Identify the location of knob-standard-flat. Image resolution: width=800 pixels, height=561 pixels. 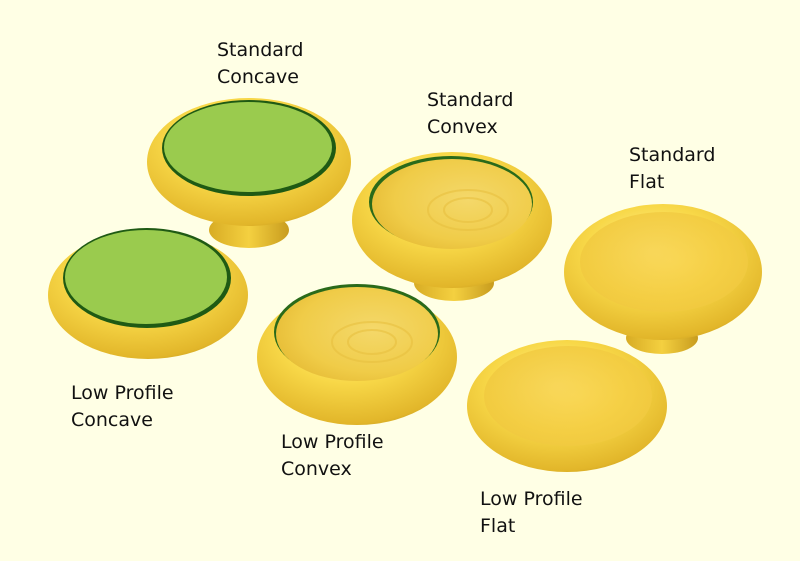
(663, 279).